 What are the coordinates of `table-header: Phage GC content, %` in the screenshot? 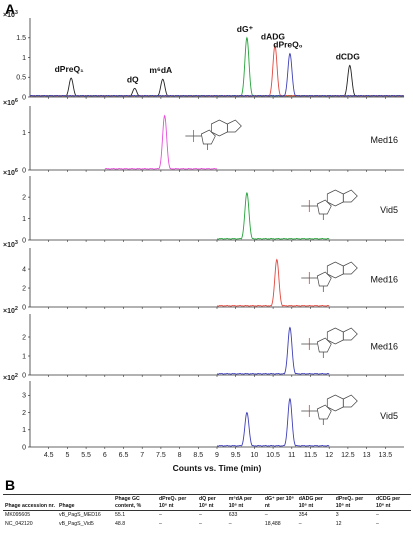 It's located at (135, 502).